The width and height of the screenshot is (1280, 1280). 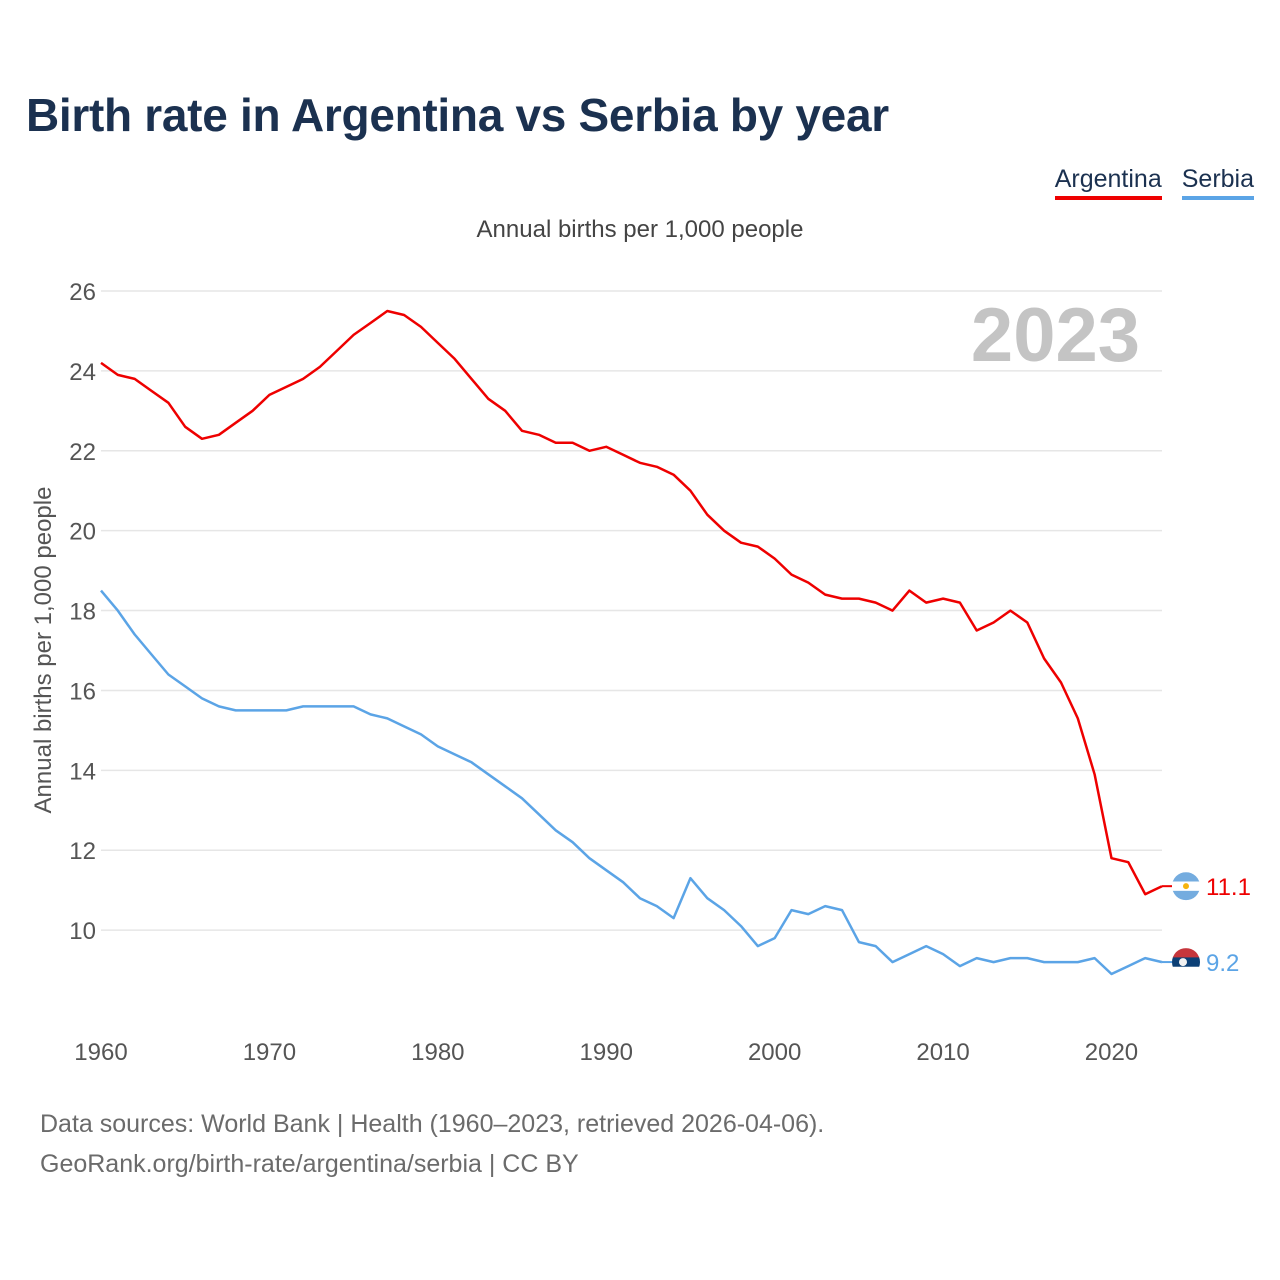 What do you see at coordinates (1186, 886) in the screenshot?
I see `argentina-flag-icon` at bounding box center [1186, 886].